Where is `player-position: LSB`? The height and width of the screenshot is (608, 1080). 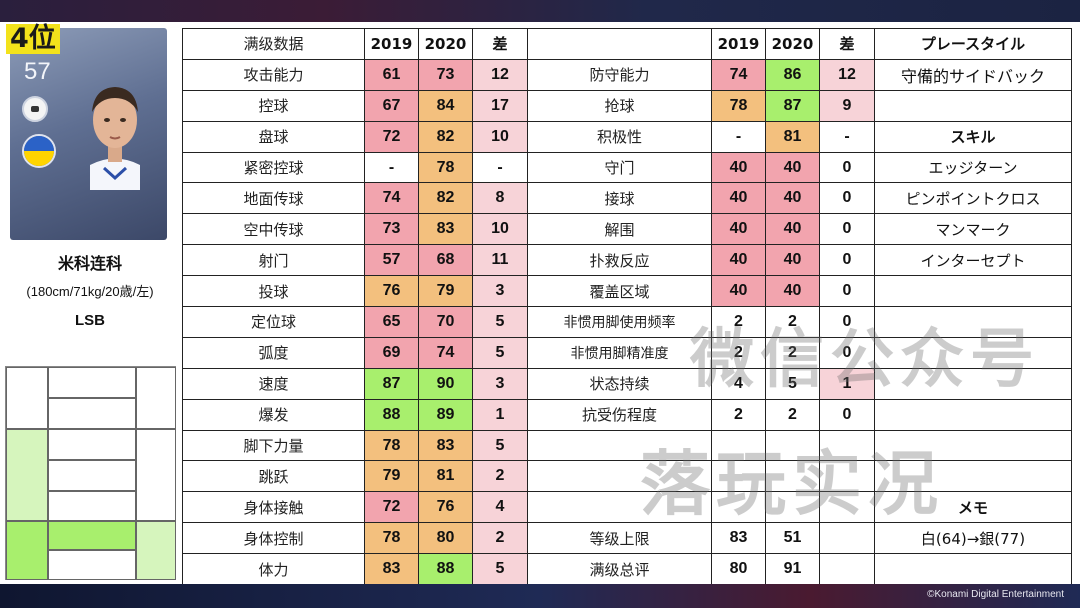 player-position: LSB is located at coordinates (90, 320).